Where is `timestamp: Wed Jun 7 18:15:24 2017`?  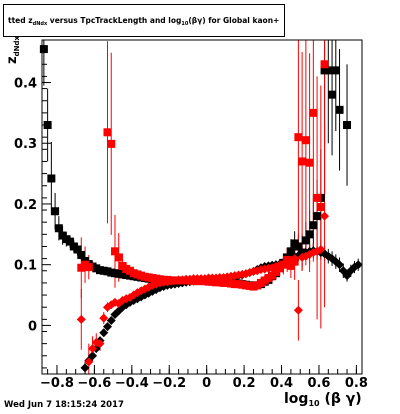
timestamp: Wed Jun 7 18:15:24 2017 is located at coordinates (64, 405).